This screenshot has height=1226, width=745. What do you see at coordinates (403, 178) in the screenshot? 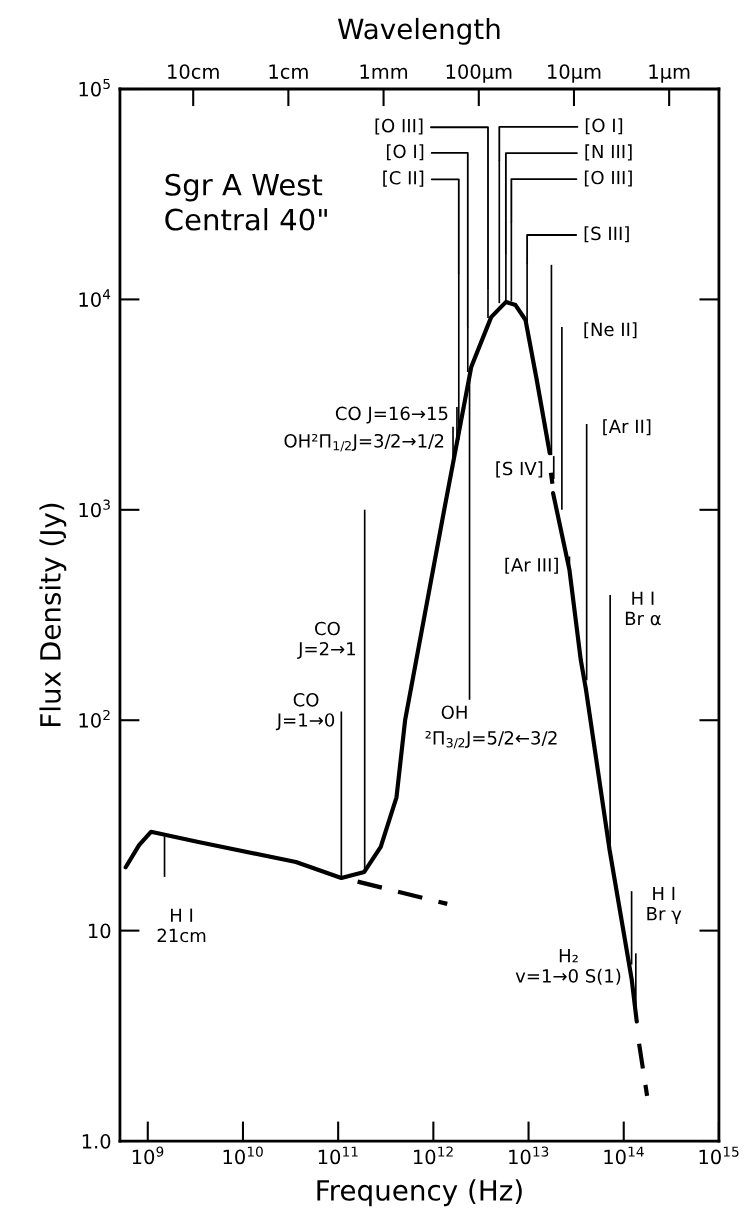
I see `annotation: [C II]` at bounding box center [403, 178].